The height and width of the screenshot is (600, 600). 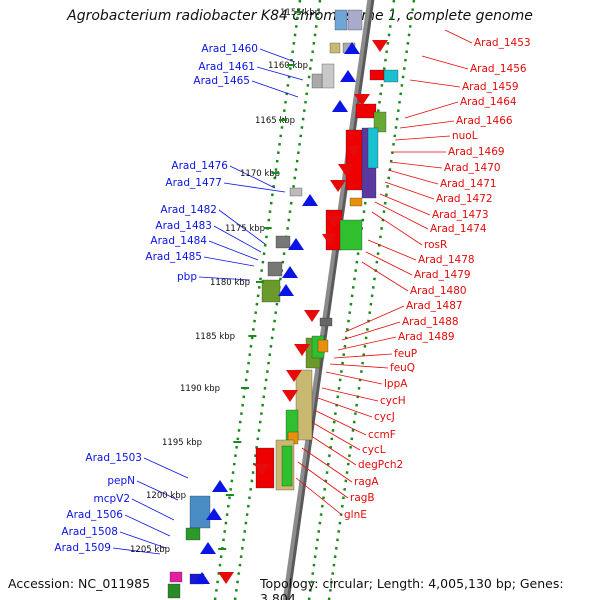 What do you see at coordinates (226, 67) in the screenshot?
I see `gene-label-left: Arad_1461` at bounding box center [226, 67].